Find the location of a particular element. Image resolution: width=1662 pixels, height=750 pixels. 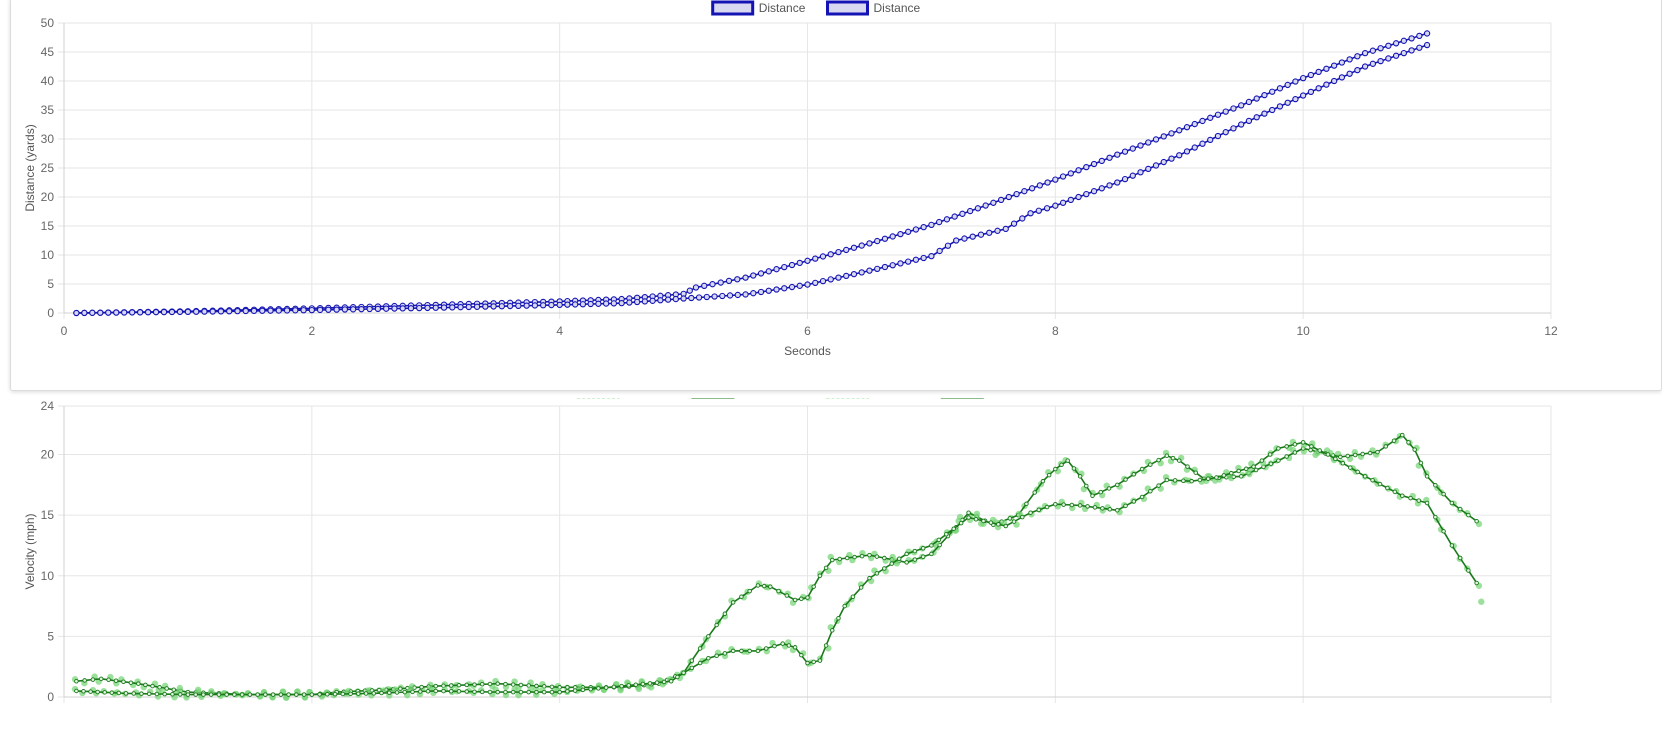

velocity-y-tick-label: 20 is located at coordinates (48, 455).